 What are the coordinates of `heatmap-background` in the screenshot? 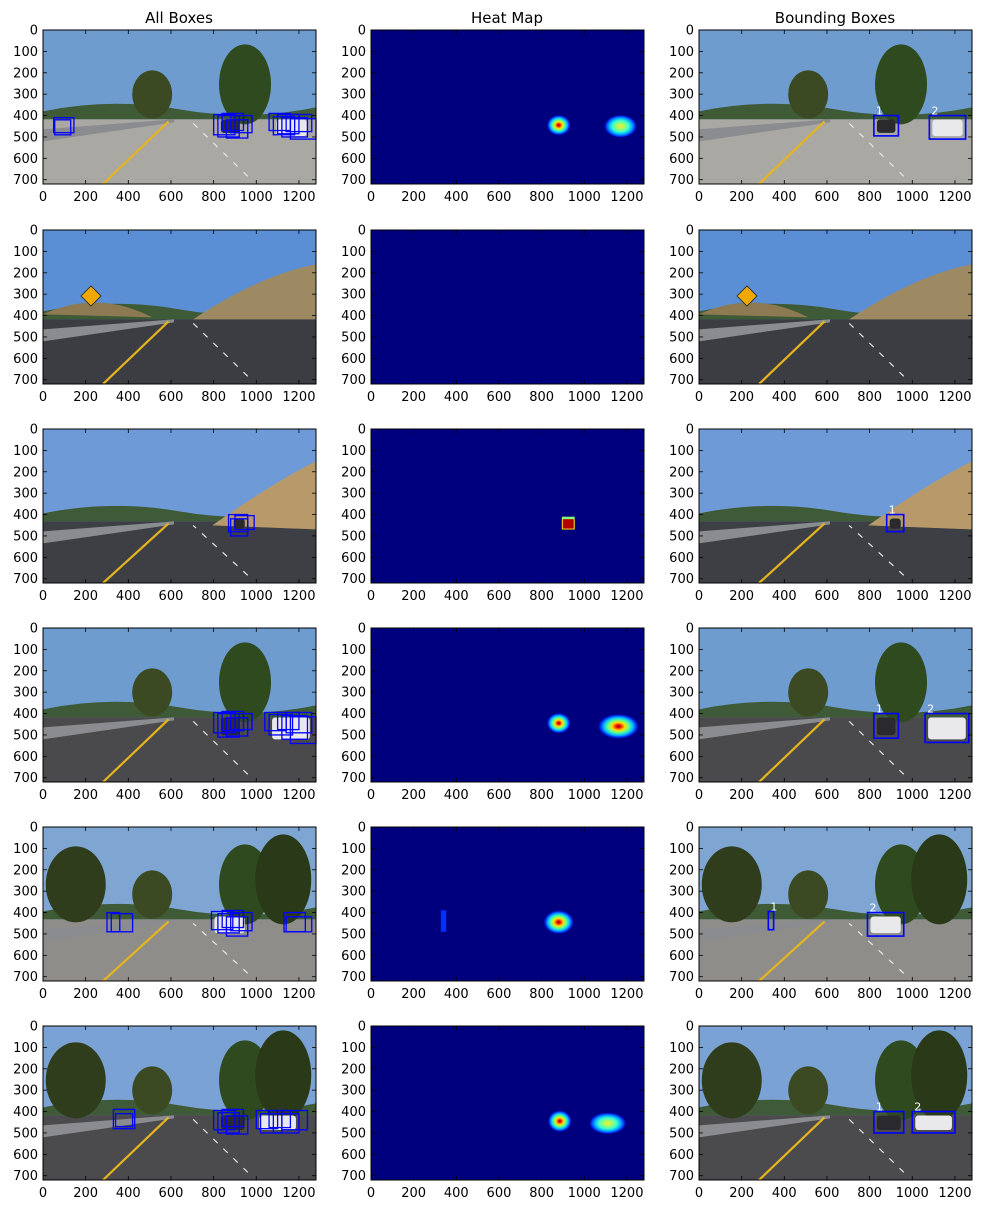 It's located at (507, 705).